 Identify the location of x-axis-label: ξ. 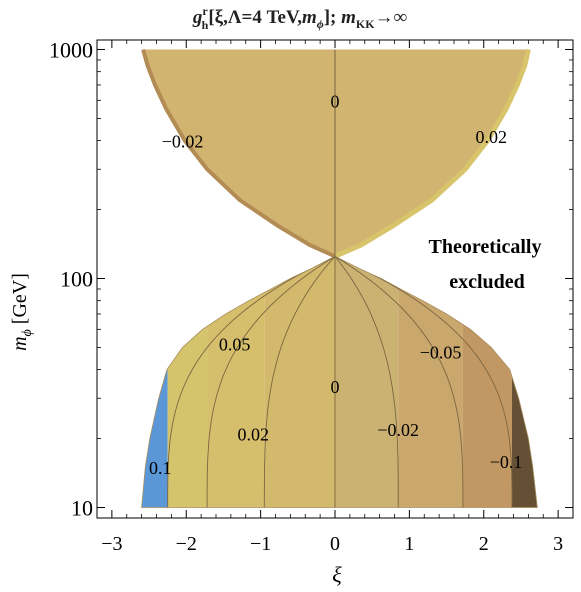
(337, 574).